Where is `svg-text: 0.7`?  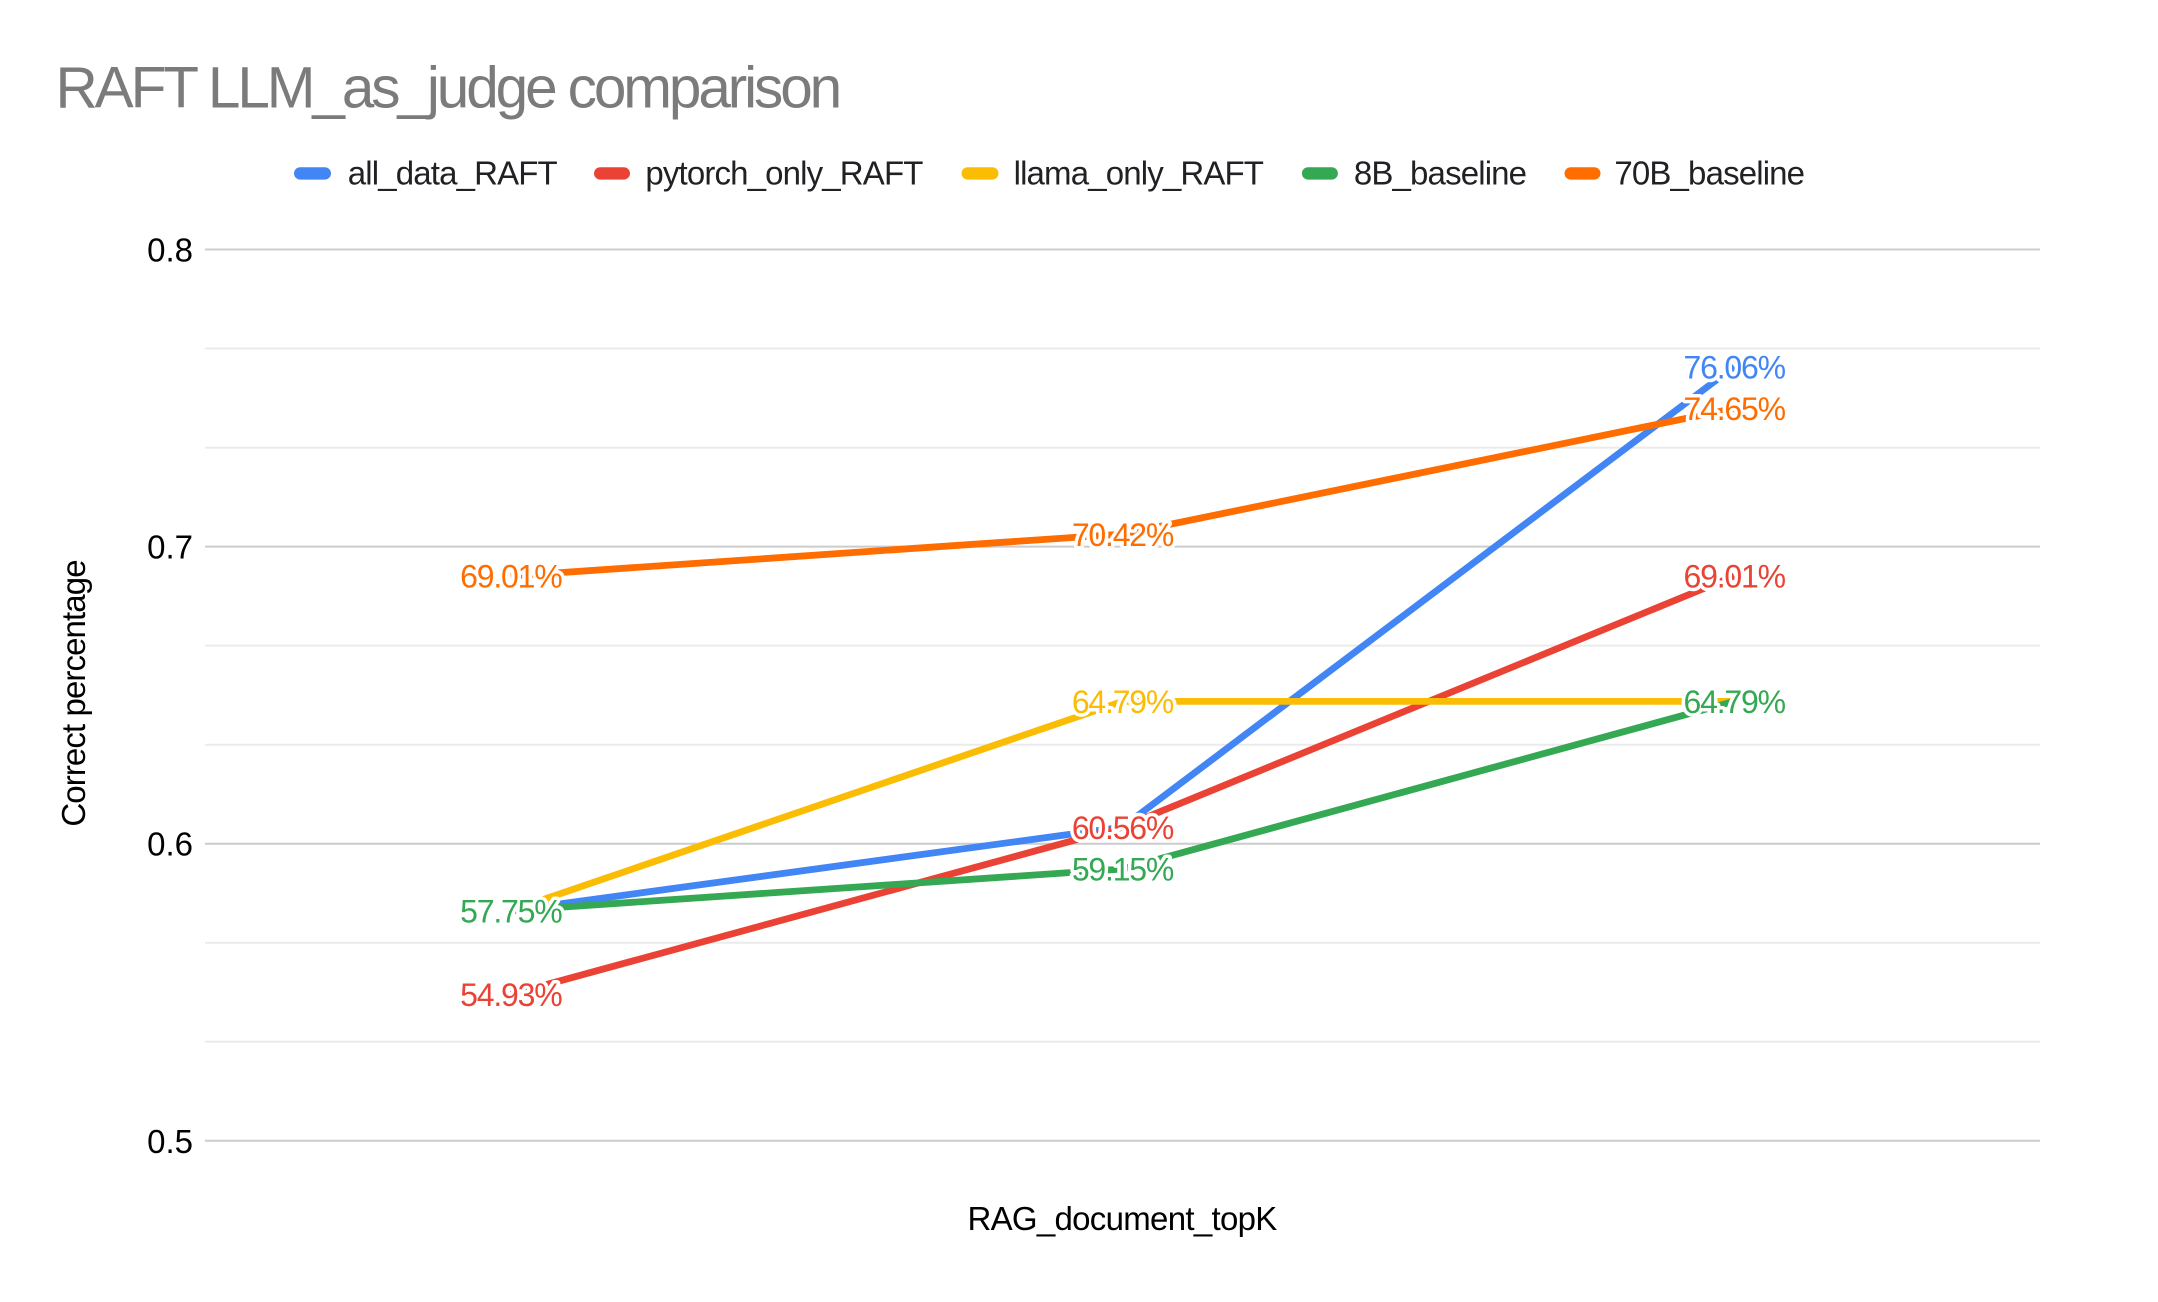
svg-text: 0.7 is located at coordinates (170, 547).